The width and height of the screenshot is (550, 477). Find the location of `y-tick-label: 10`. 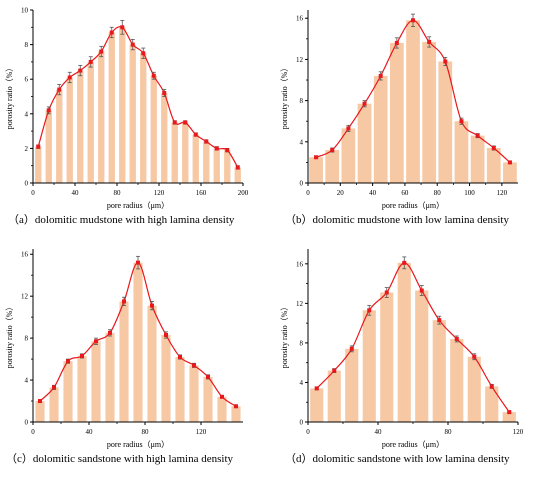

y-tick-label: 10 is located at coordinates (25, 11).